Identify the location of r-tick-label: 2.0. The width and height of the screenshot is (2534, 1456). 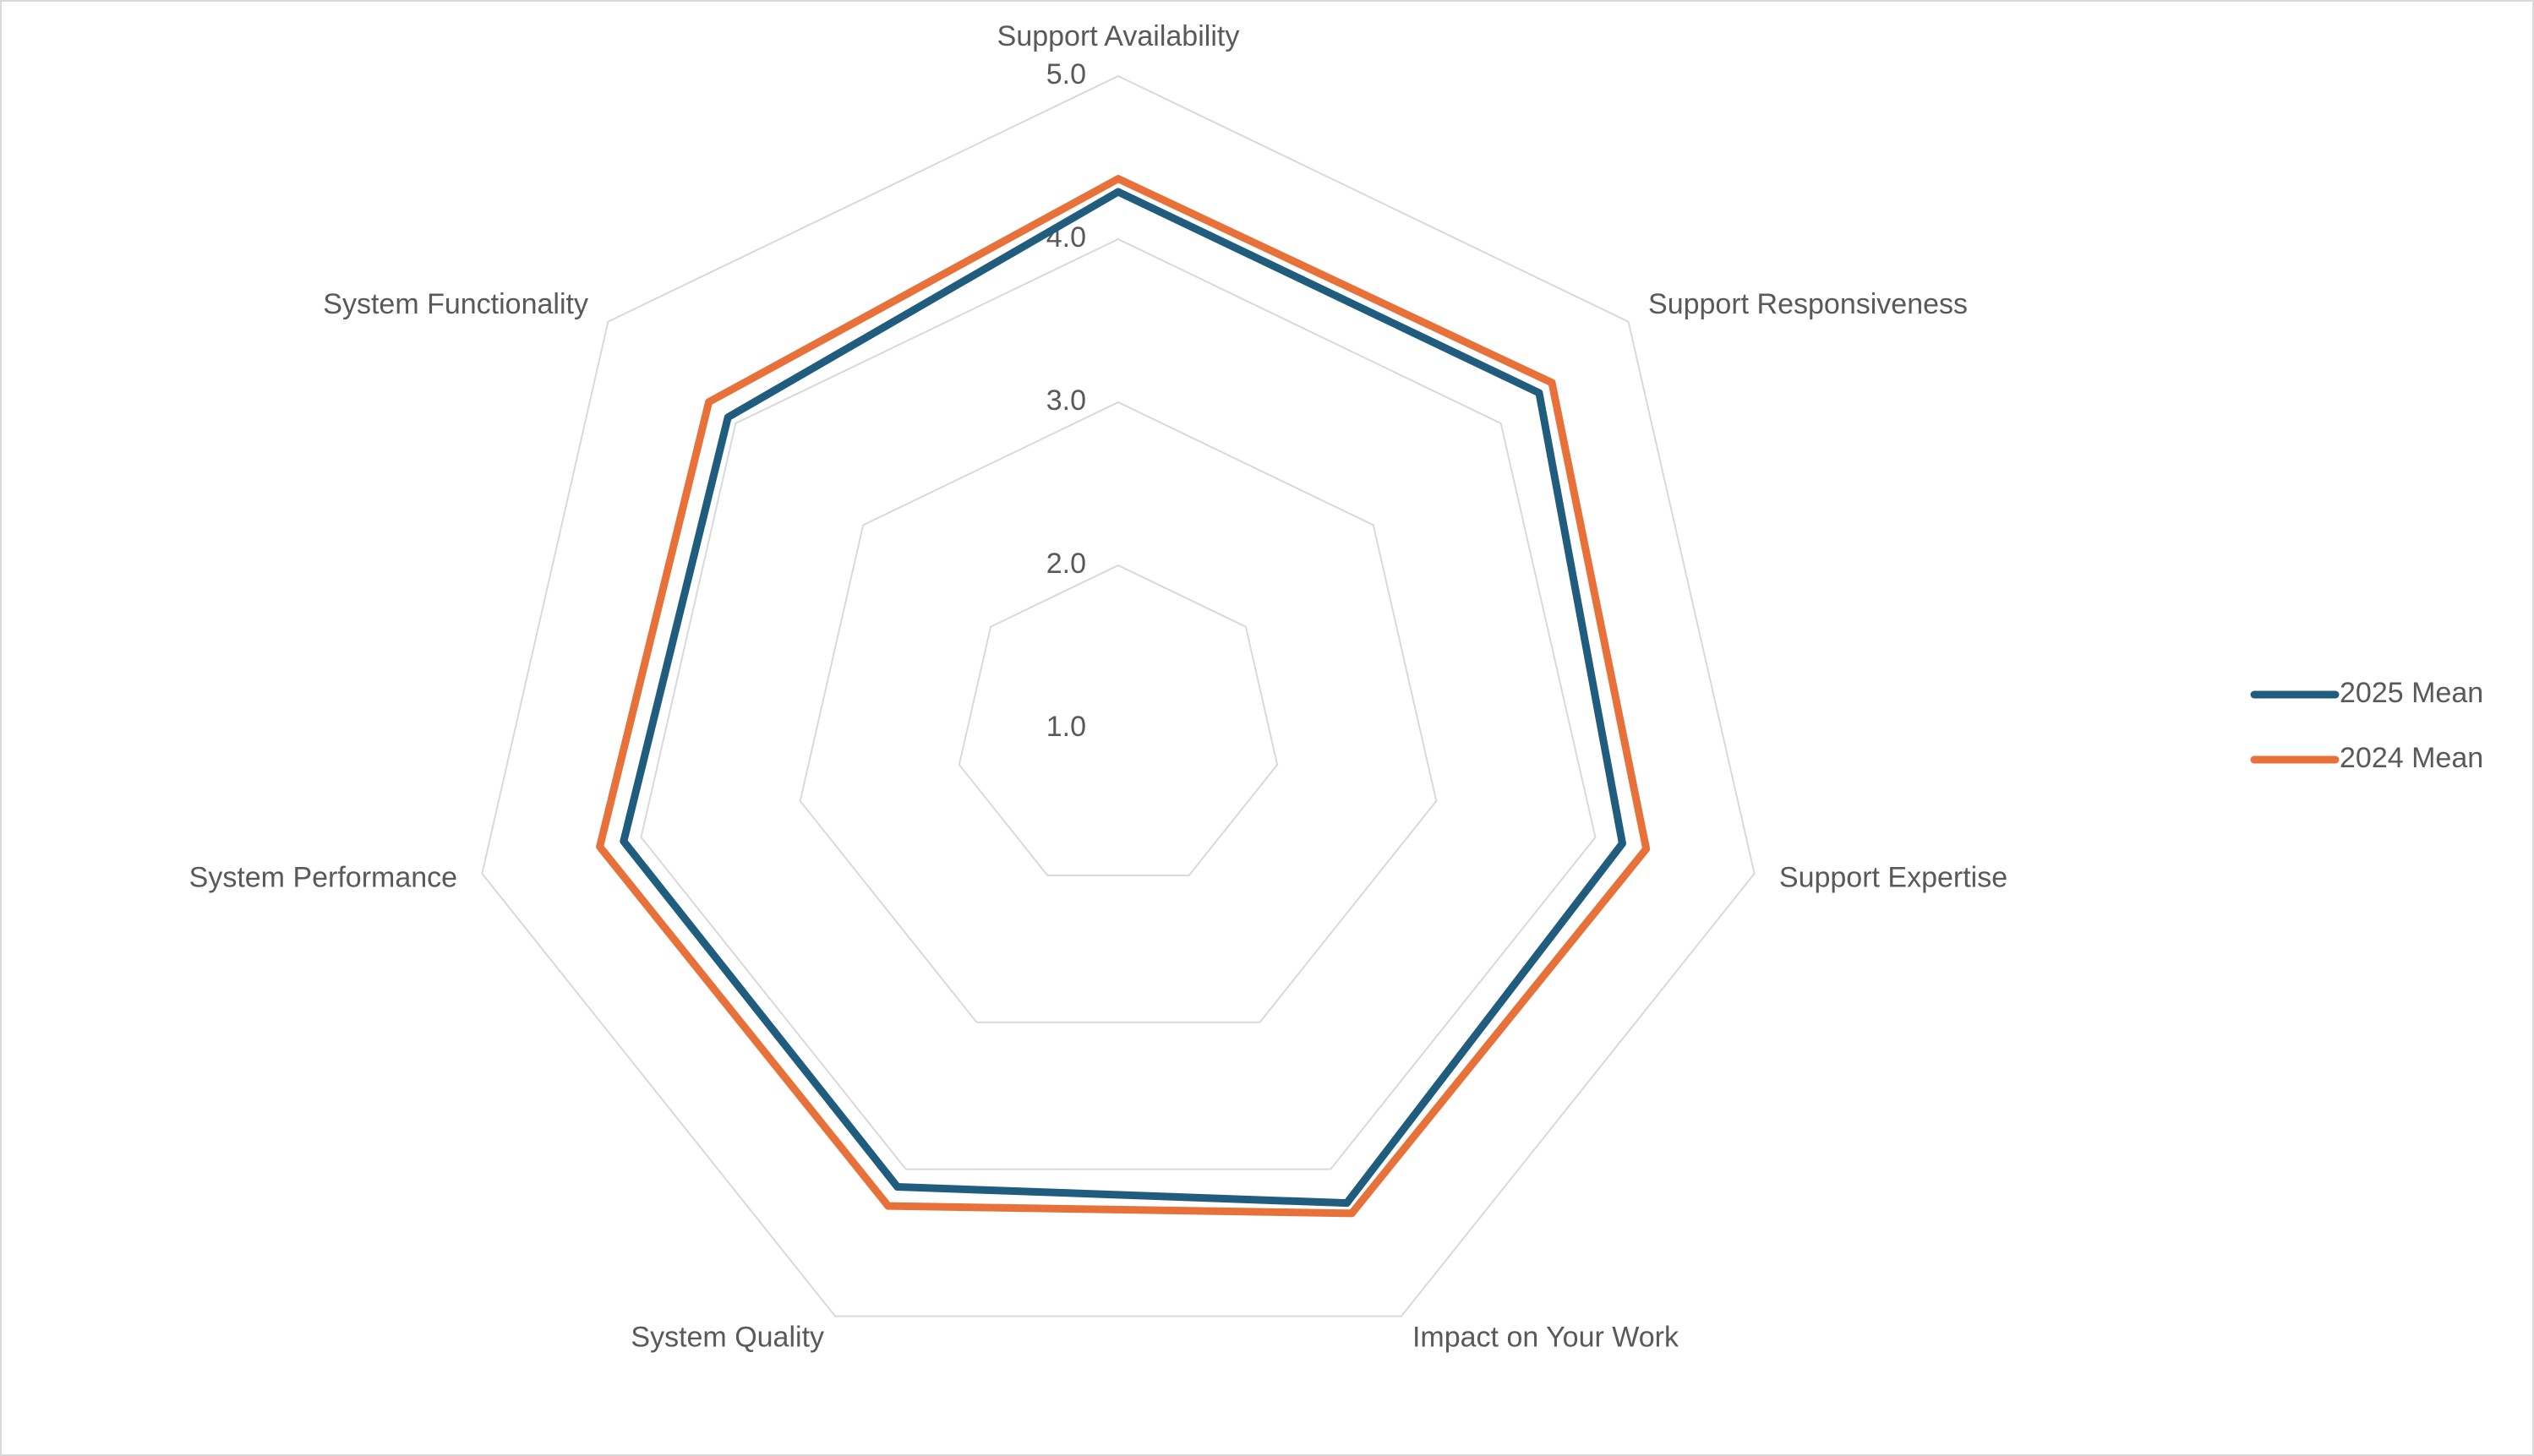
(1066, 564).